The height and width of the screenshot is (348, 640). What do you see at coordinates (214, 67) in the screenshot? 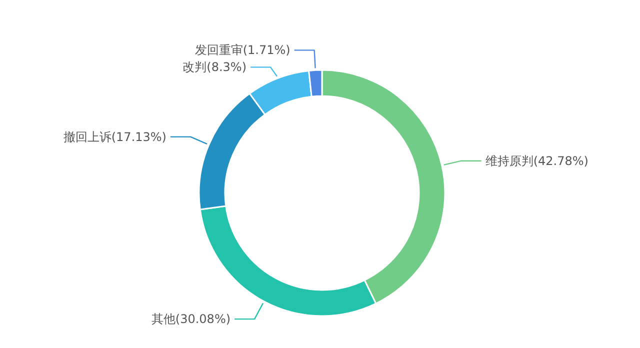
I see `slice-label: 改判(8.3%)` at bounding box center [214, 67].